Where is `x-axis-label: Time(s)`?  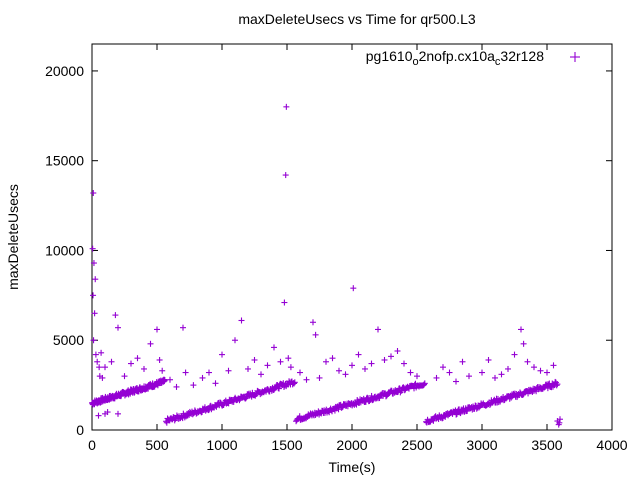
x-axis-label: Time(s) is located at coordinates (352, 467).